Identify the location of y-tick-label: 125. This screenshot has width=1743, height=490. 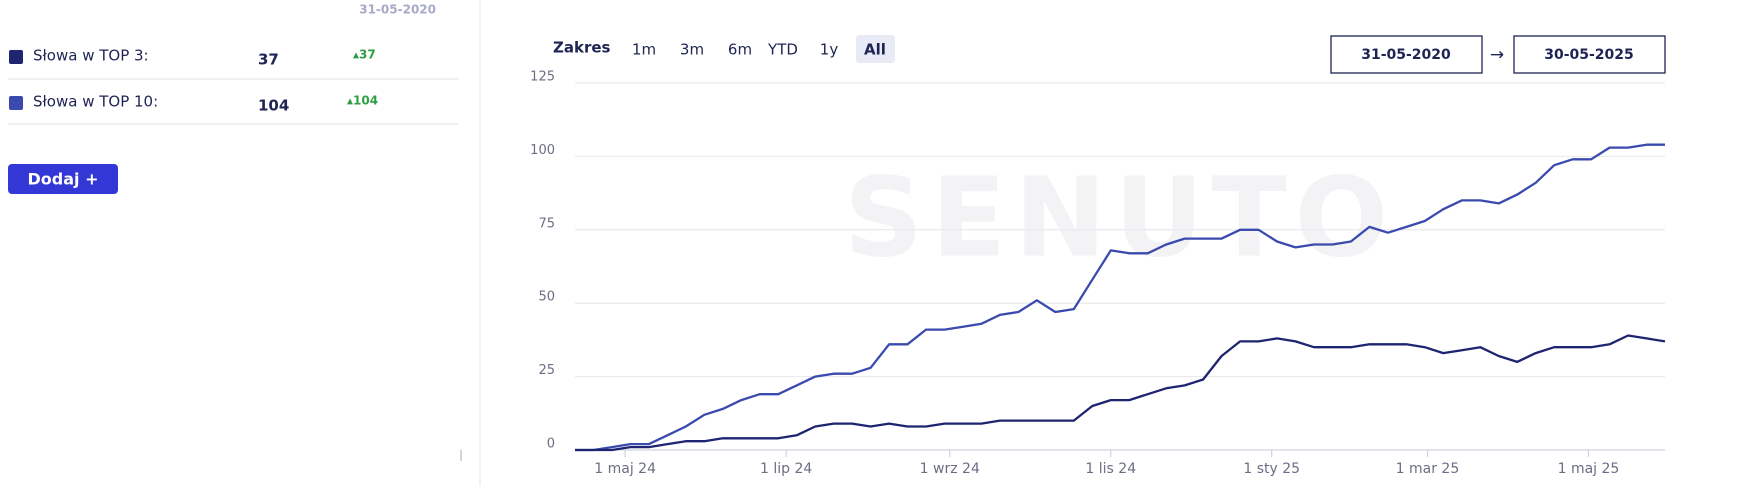
(542, 77).